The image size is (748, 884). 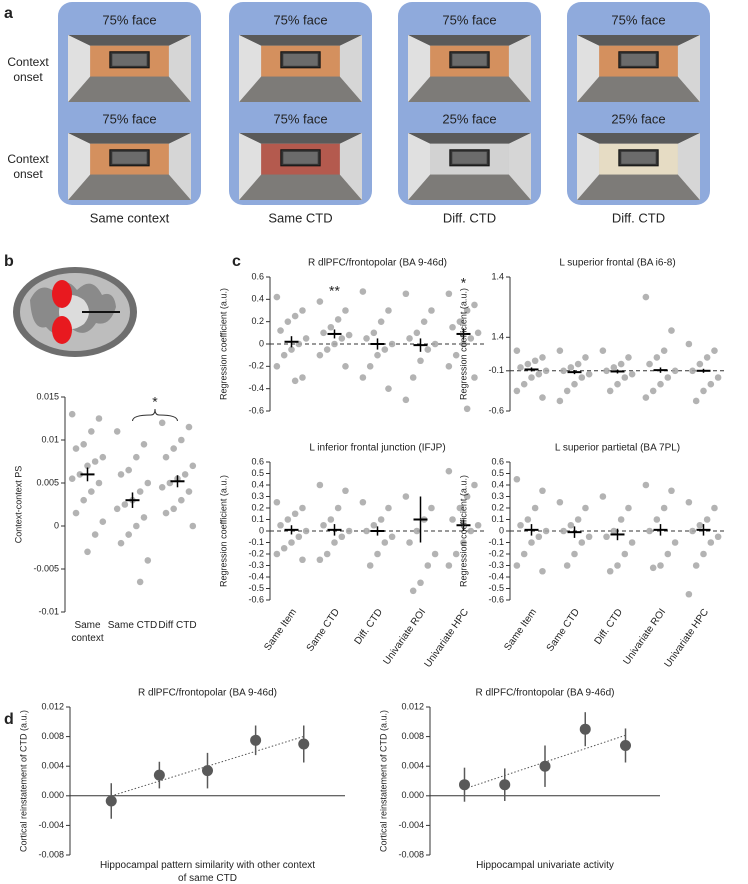 I want to click on room-label: 75% face, so click(x=638, y=19).